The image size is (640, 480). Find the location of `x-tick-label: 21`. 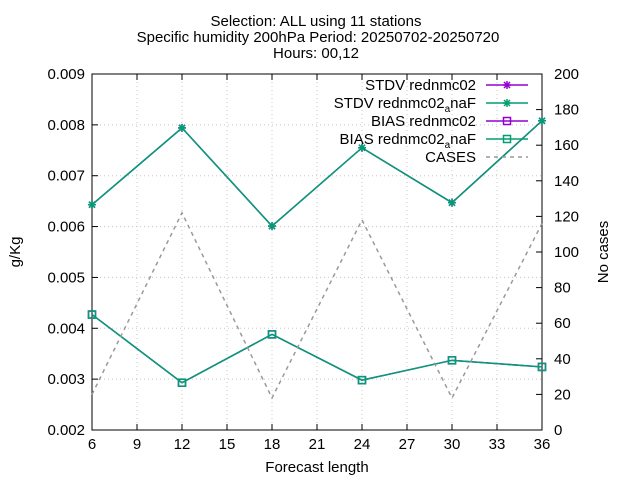

x-tick-label: 21 is located at coordinates (317, 444).